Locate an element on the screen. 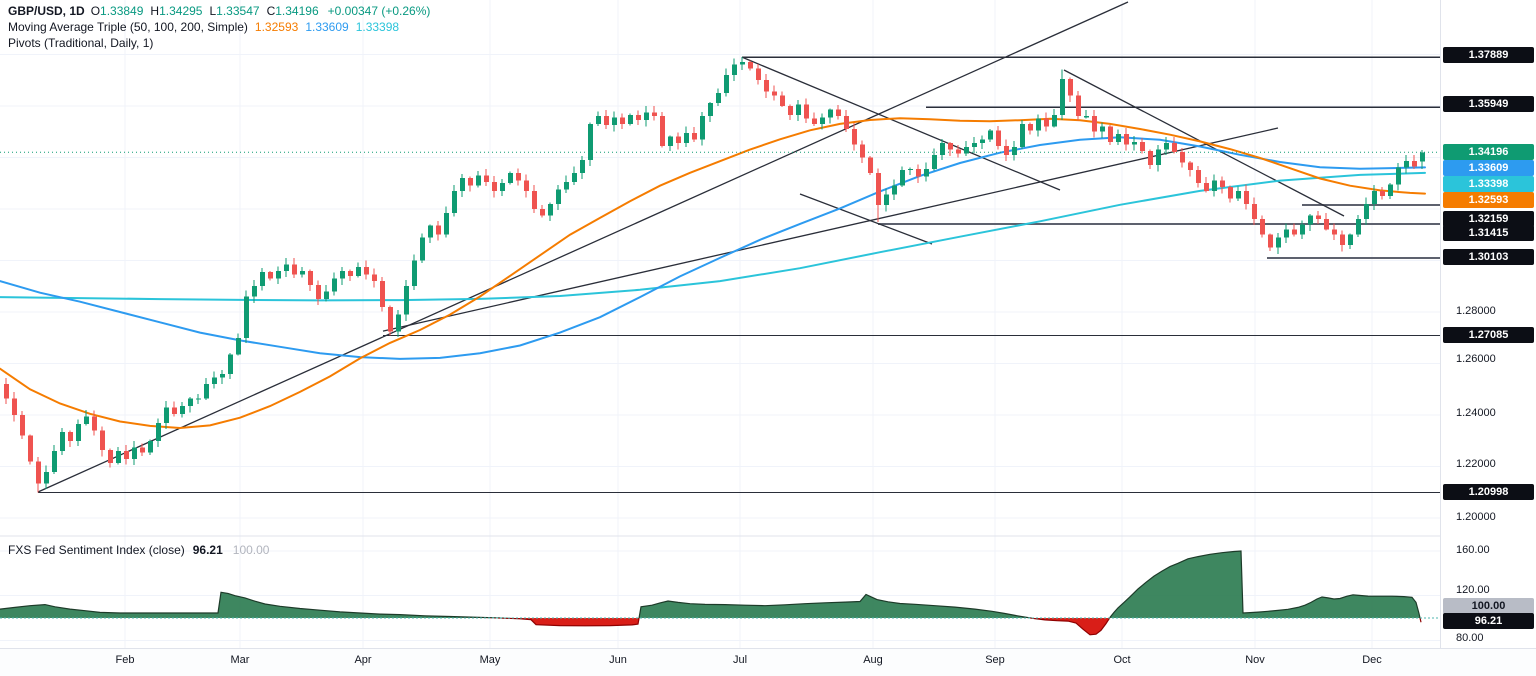 The width and height of the screenshot is (1536, 676). month-label-may: May is located at coordinates (490, 660).